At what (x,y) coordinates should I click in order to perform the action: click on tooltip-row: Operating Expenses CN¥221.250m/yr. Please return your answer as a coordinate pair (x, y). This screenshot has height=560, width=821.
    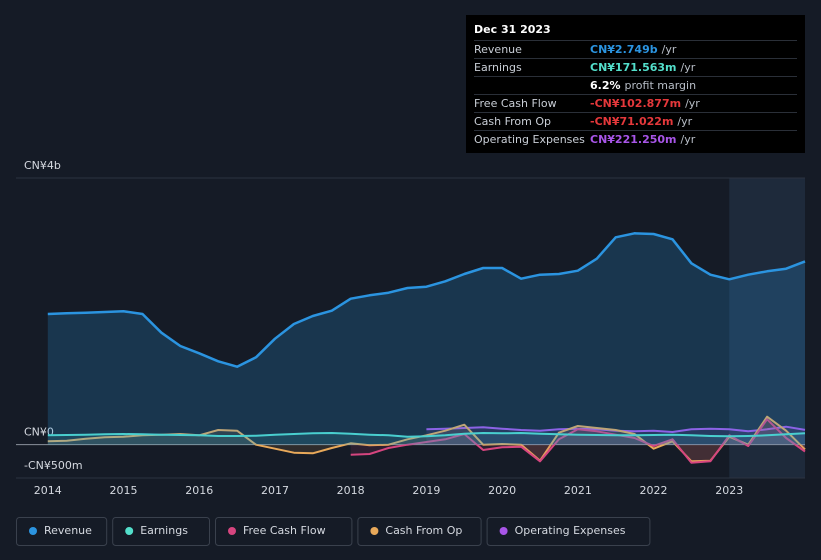
    Looking at the image, I should click on (635, 139).